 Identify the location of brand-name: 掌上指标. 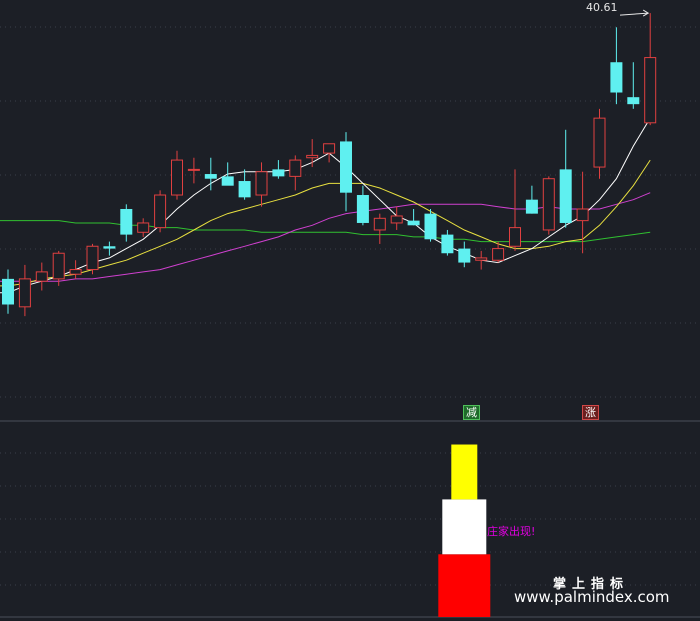
(591, 584).